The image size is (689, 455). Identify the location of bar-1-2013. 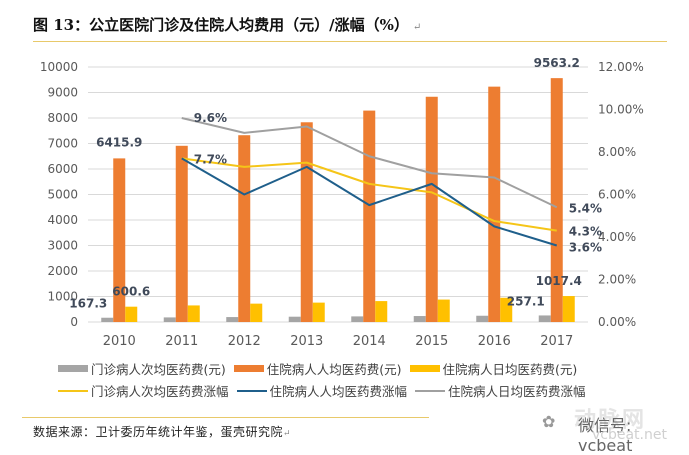
(307, 222).